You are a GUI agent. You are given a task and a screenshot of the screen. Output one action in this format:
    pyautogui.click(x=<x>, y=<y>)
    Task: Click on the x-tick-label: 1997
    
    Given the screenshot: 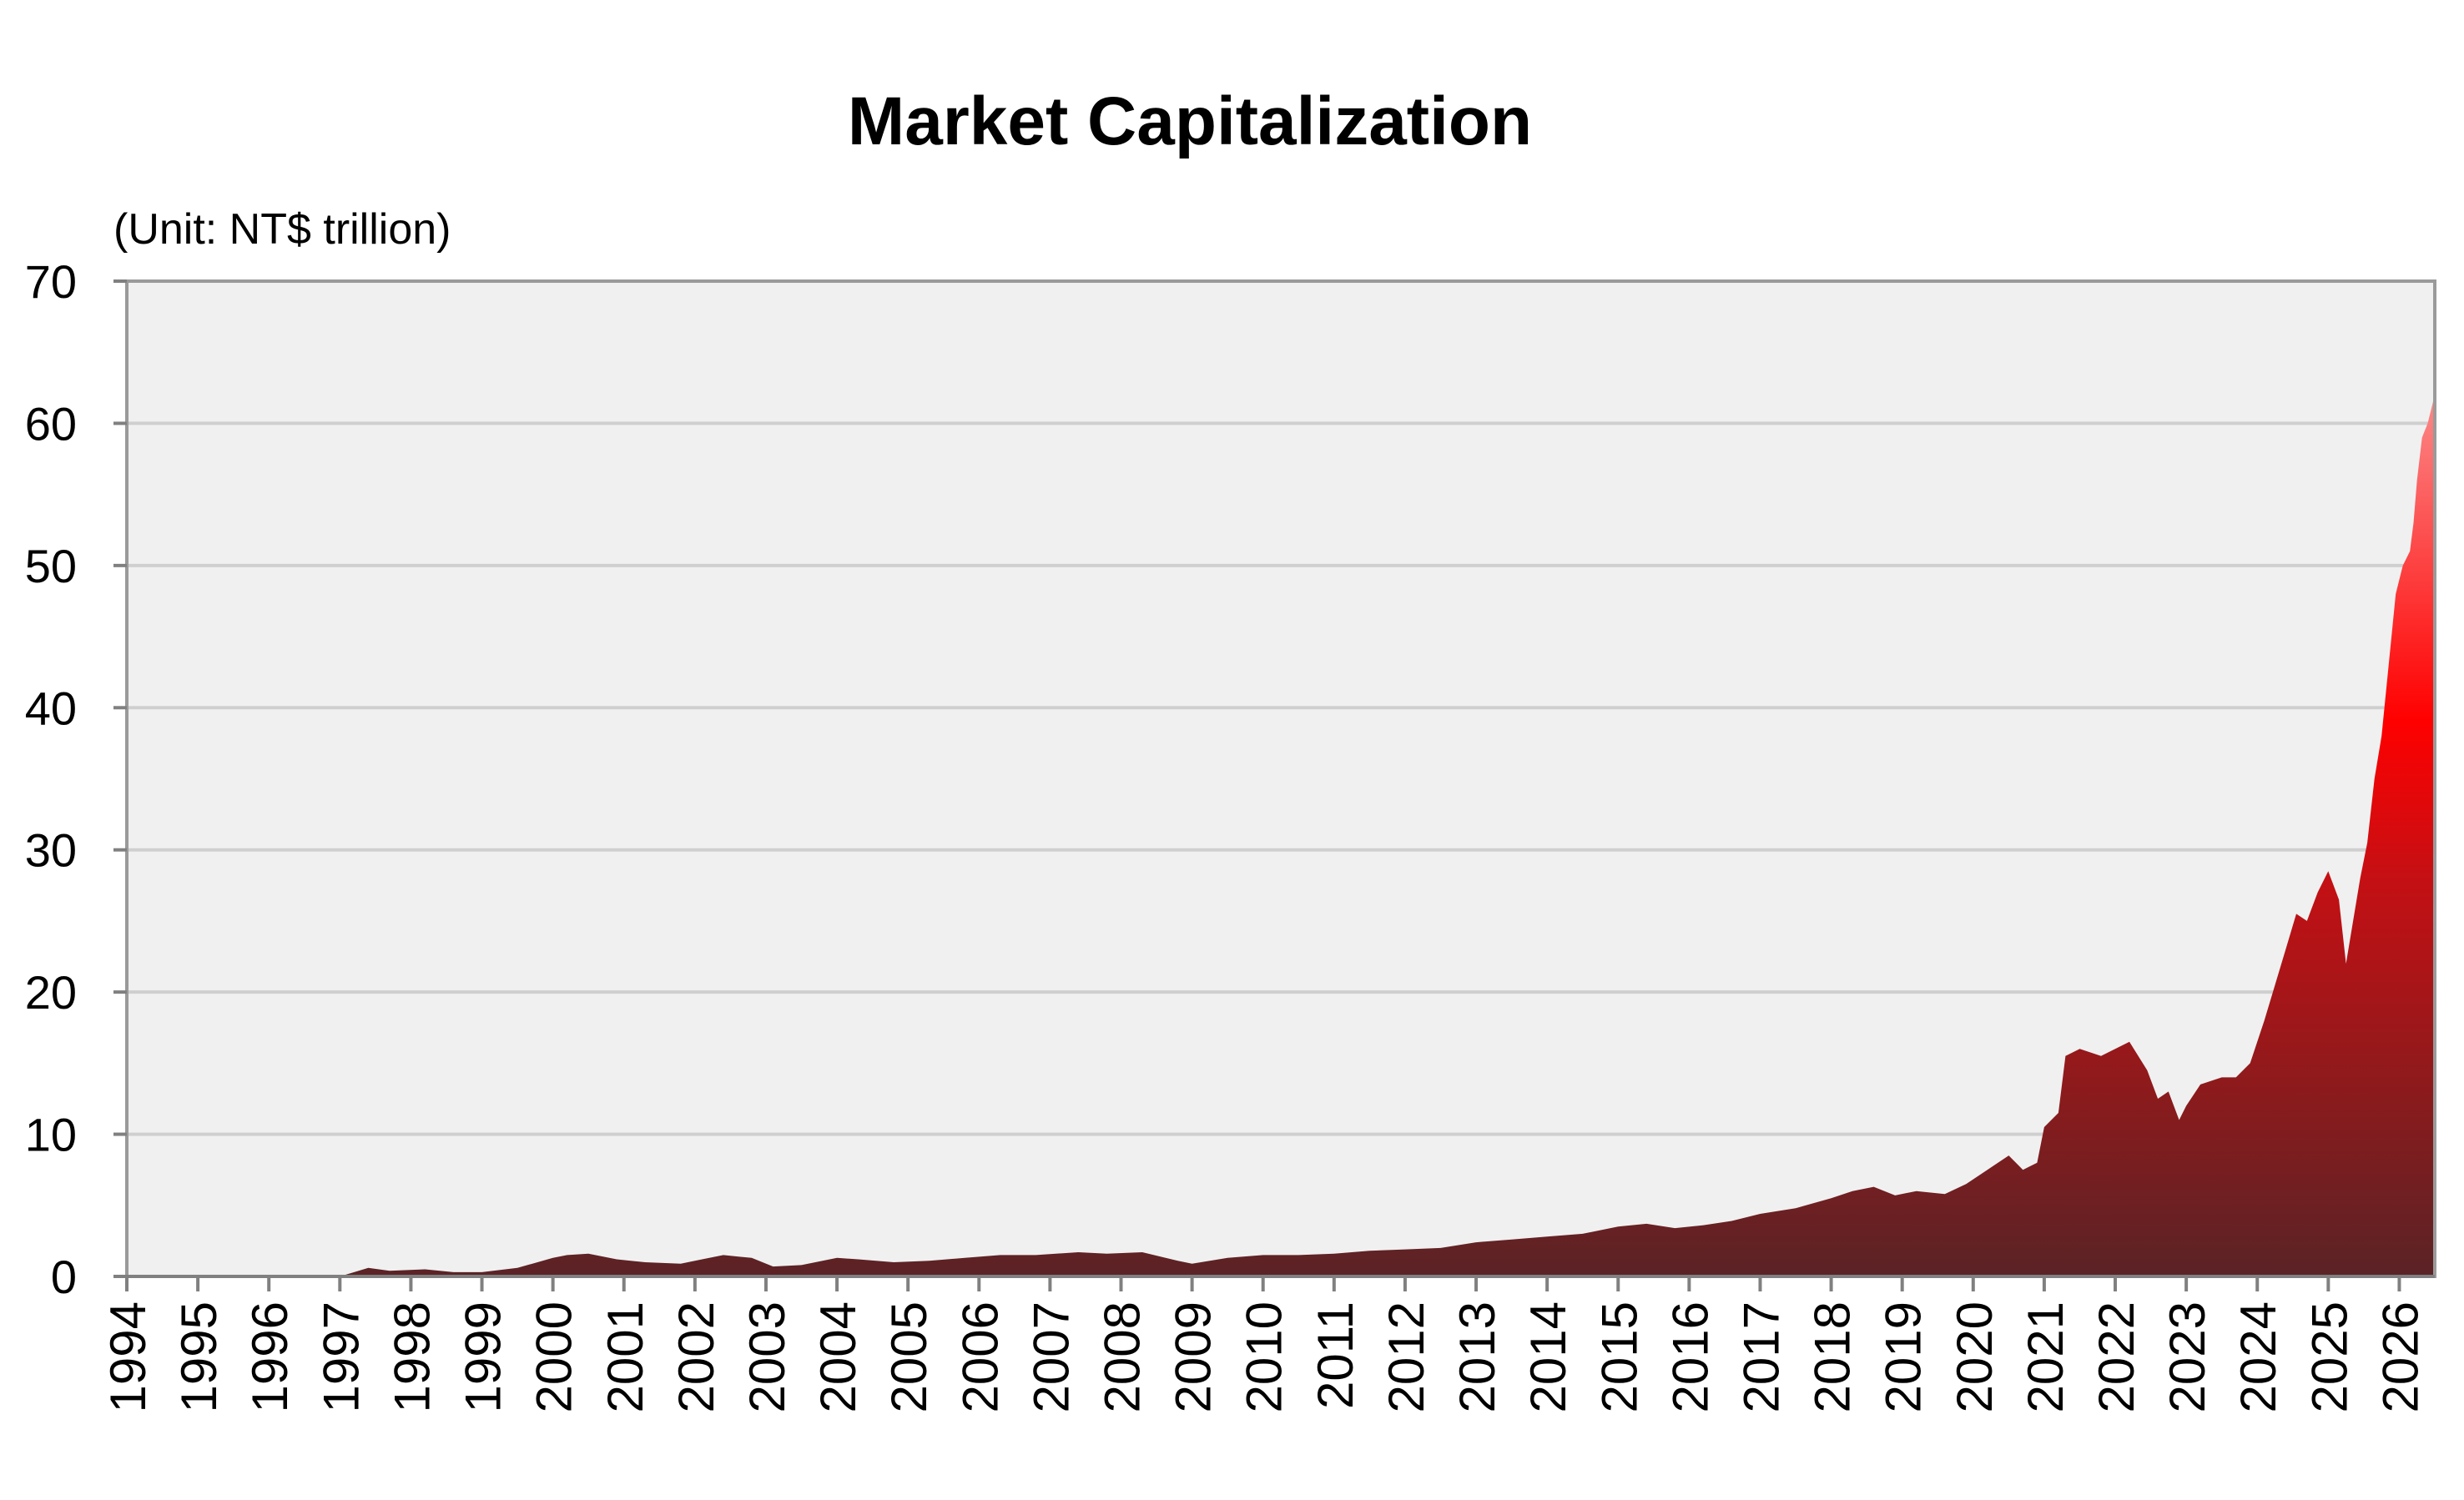 What is the action you would take?
    pyautogui.click(x=341, y=1356)
    